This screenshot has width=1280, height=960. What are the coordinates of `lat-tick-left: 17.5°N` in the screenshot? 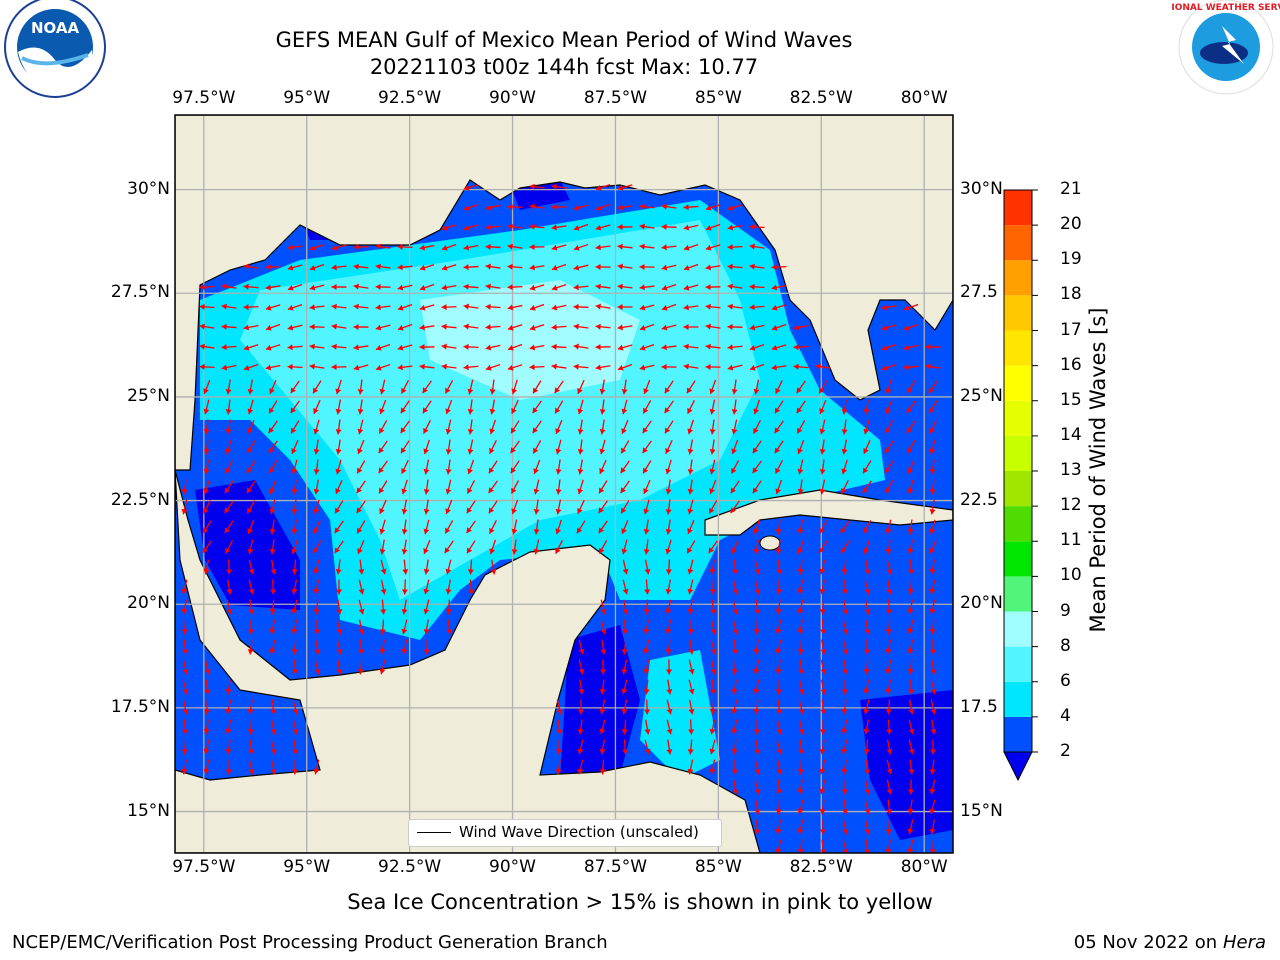 It's located at (140, 706).